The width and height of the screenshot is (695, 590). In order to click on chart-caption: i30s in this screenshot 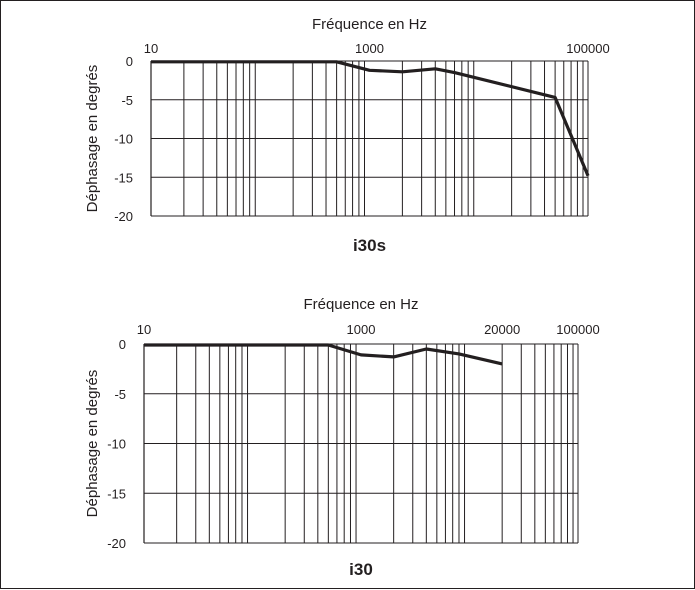, I will do `click(369, 245)`.